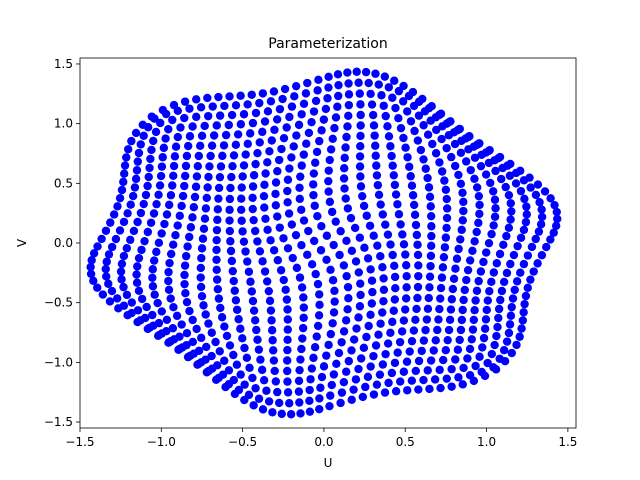  What do you see at coordinates (323, 442) in the screenshot?
I see `x-tick-label: 0.0` at bounding box center [323, 442].